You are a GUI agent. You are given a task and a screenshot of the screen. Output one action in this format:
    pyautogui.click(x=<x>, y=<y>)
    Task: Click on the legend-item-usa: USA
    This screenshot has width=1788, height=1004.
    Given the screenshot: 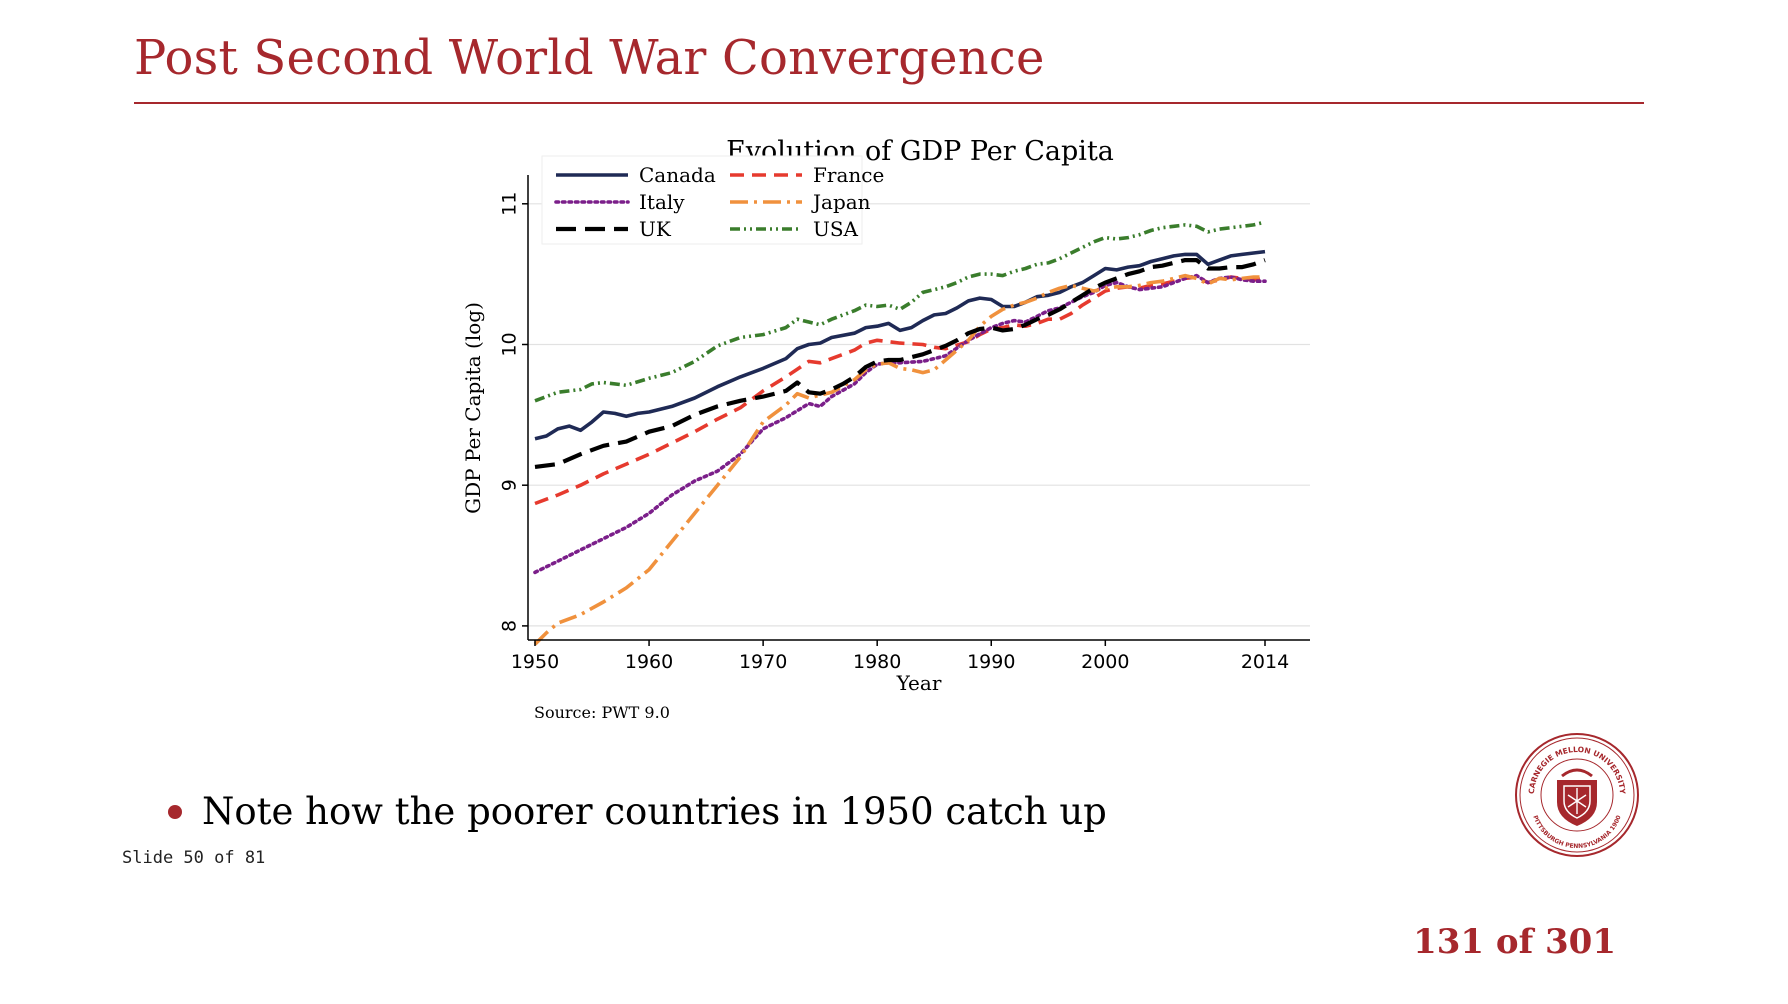 What is the action you would take?
    pyautogui.click(x=794, y=229)
    